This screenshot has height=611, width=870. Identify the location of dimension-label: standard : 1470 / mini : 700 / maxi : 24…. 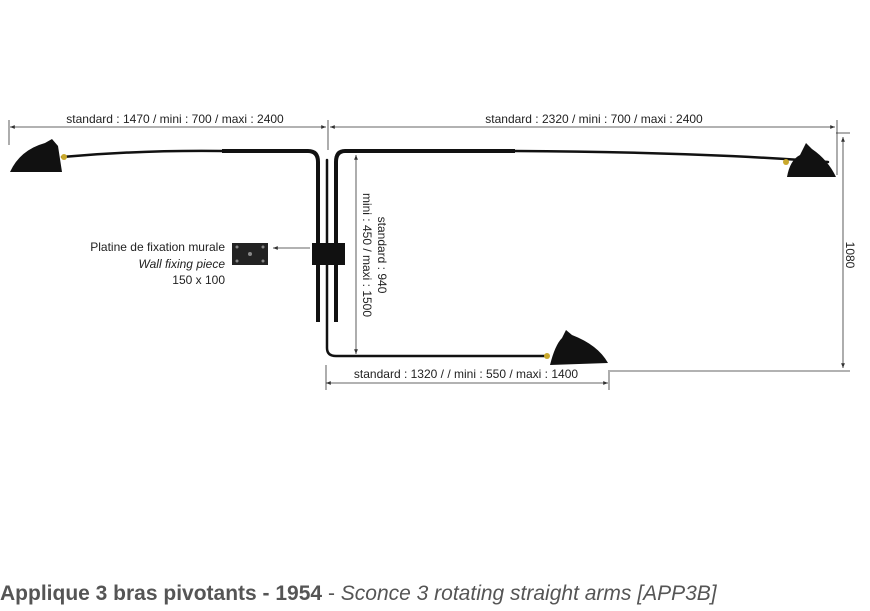
(175, 119).